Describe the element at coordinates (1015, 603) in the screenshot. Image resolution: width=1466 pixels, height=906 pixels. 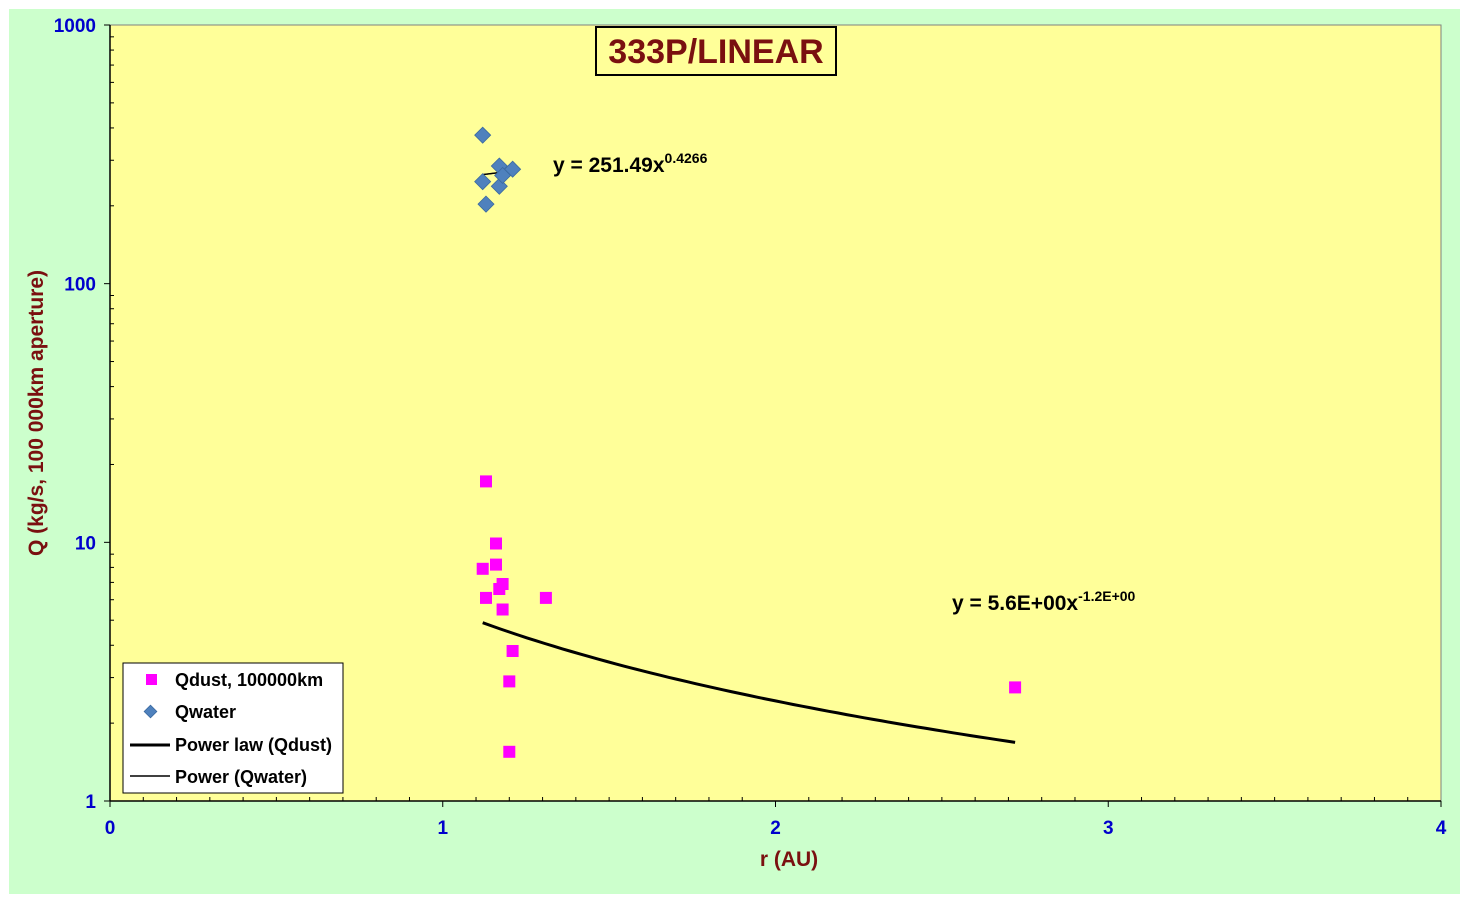
I see `qdust-fit-equation-base: y = 5.6E+00x` at that location.